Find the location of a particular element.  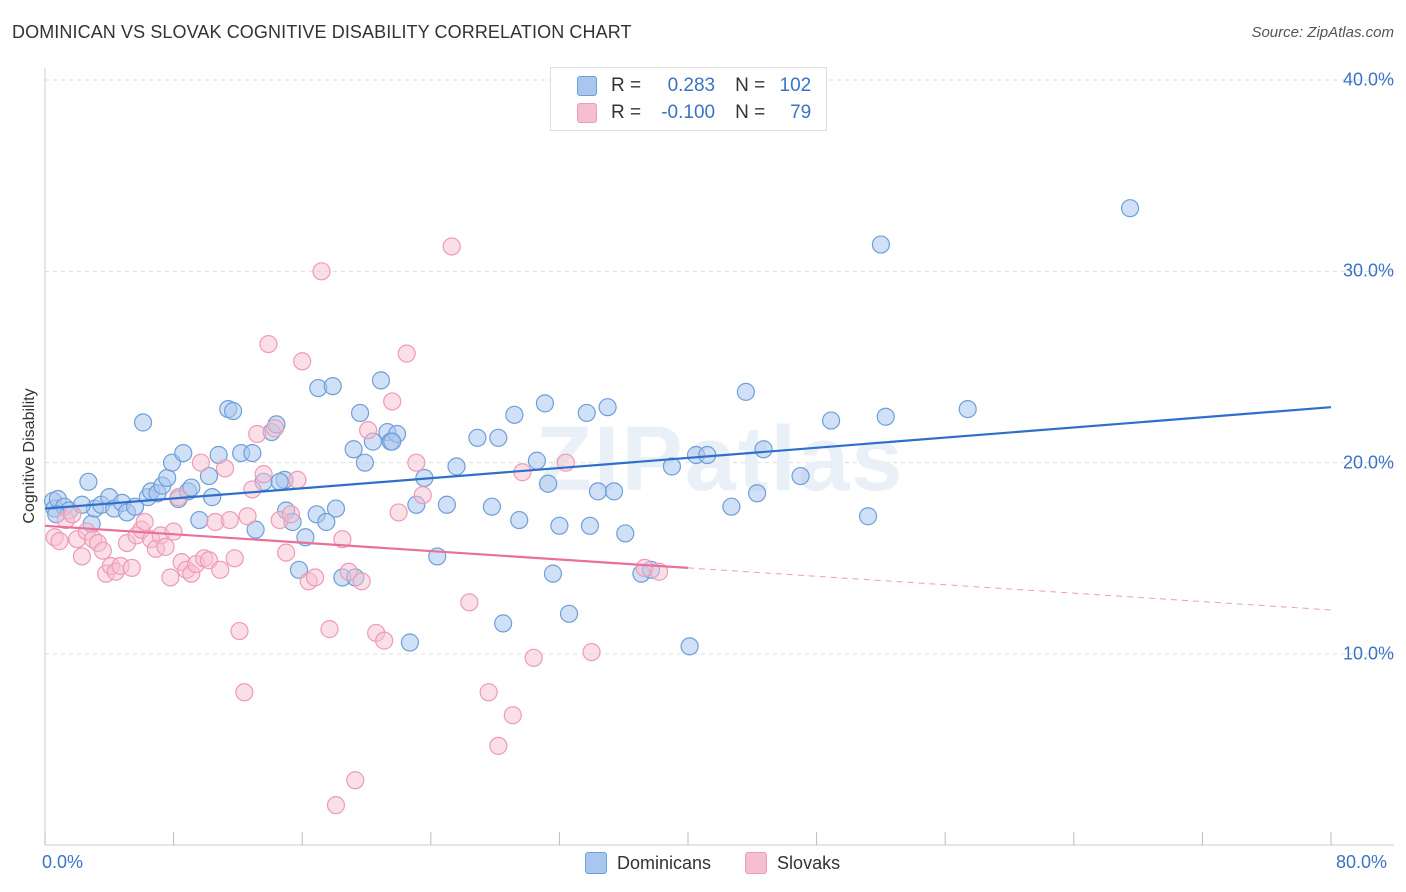

legend-row-slovaks: R = -0.100 N = 79 is located at coordinates (694, 113).